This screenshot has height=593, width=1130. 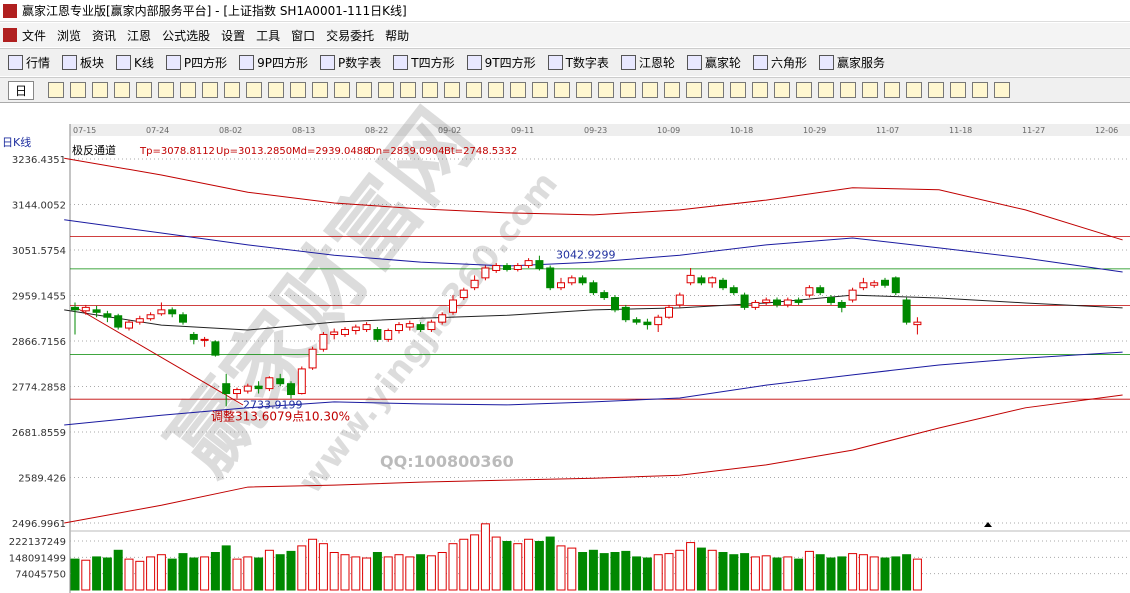 What do you see at coordinates (186, 35) in the screenshot?
I see `menu-item: 公式选股` at bounding box center [186, 35].